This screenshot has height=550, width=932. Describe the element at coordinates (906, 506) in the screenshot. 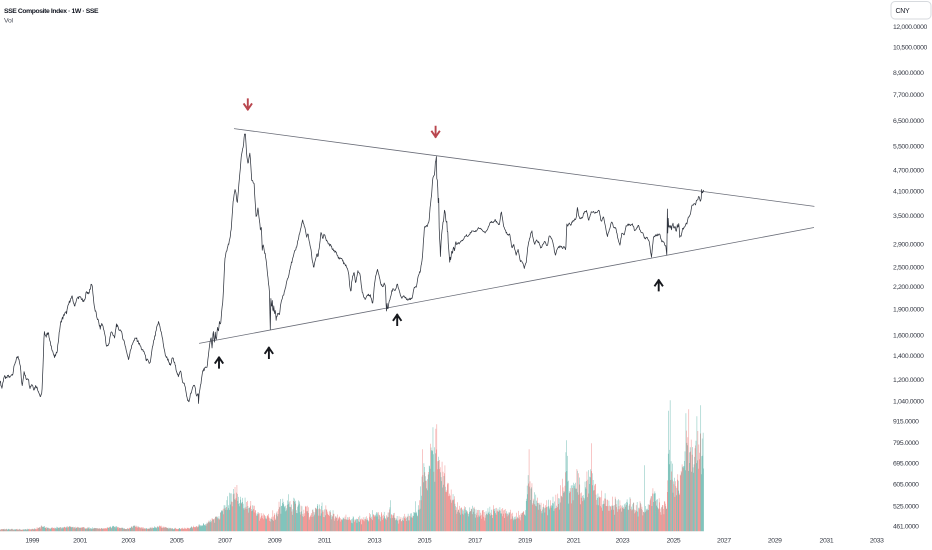

I see `svg-text: 525.0000` at that location.